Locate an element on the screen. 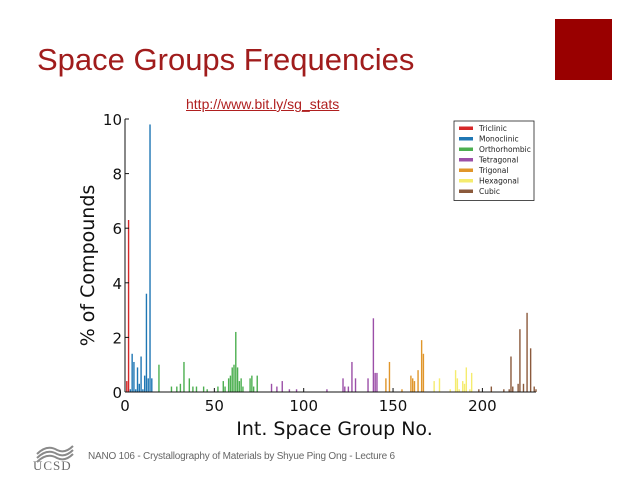 The width and height of the screenshot is (638, 479). y-tick-label-2: 2 is located at coordinates (117, 338).